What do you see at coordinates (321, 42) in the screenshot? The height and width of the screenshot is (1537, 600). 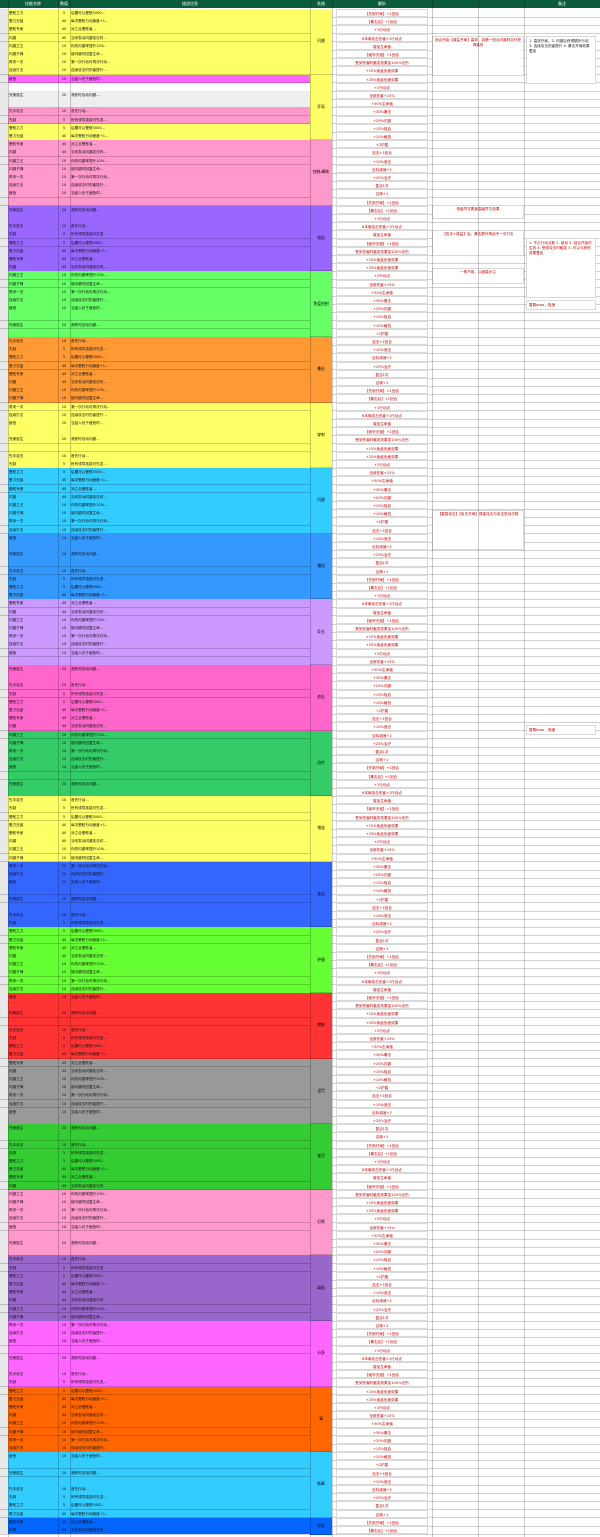 I see `category-band: 闪避` at bounding box center [321, 42].